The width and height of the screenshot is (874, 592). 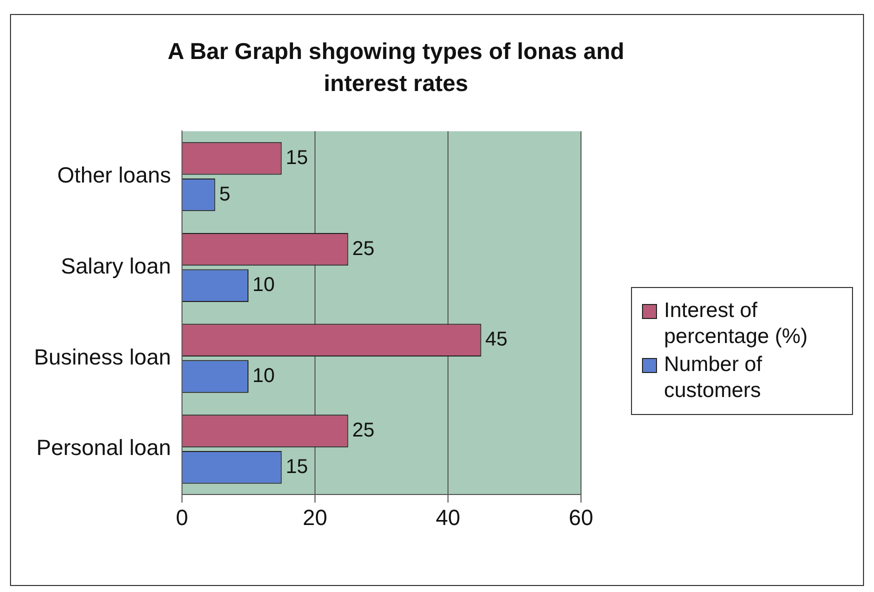 What do you see at coordinates (224, 194) in the screenshot?
I see `data-label: 5` at bounding box center [224, 194].